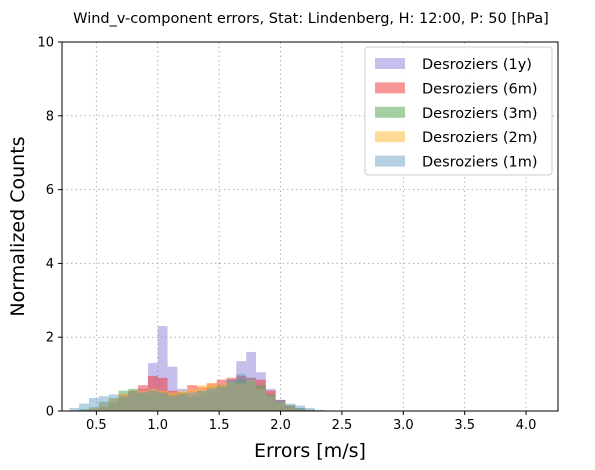 The image size is (595, 470). I want to click on y-tick-label: 2, so click(50, 338).